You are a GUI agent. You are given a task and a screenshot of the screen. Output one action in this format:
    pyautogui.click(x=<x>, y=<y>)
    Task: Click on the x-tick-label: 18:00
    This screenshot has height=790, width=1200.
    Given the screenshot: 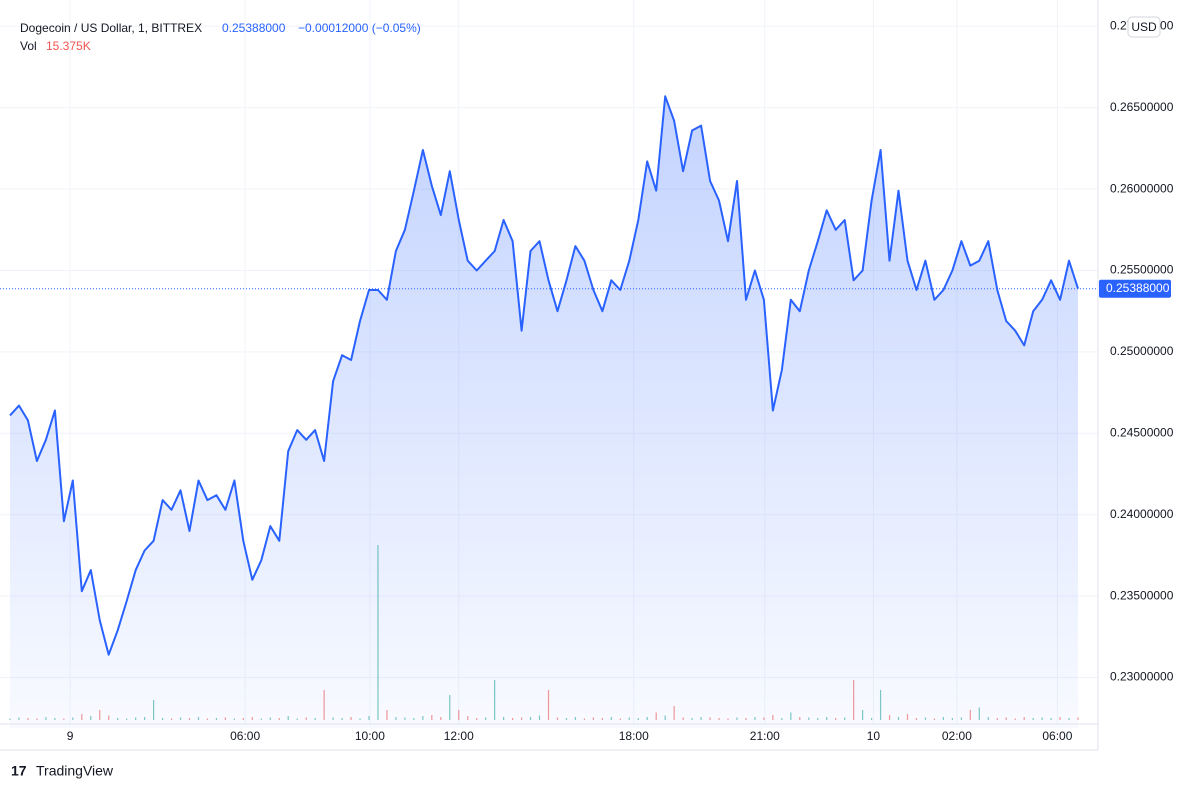 What is the action you would take?
    pyautogui.click(x=634, y=736)
    